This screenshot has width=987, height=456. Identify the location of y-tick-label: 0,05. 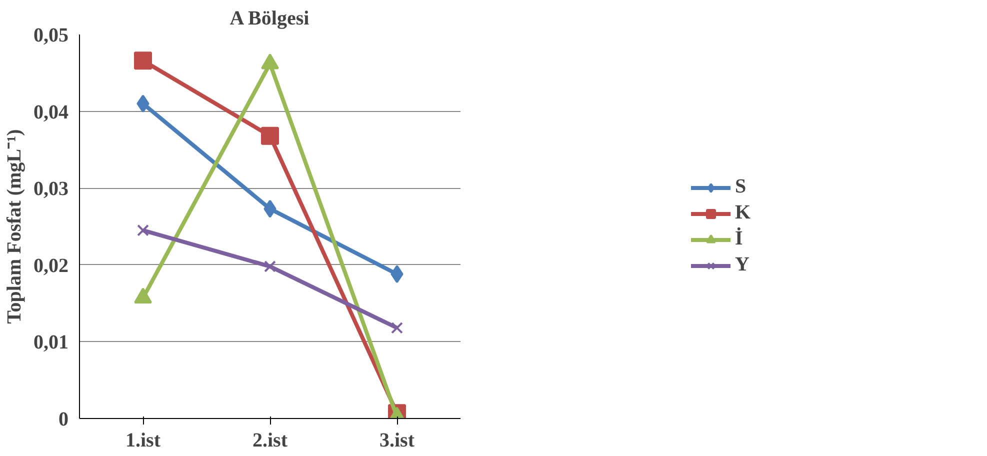
(51, 35).